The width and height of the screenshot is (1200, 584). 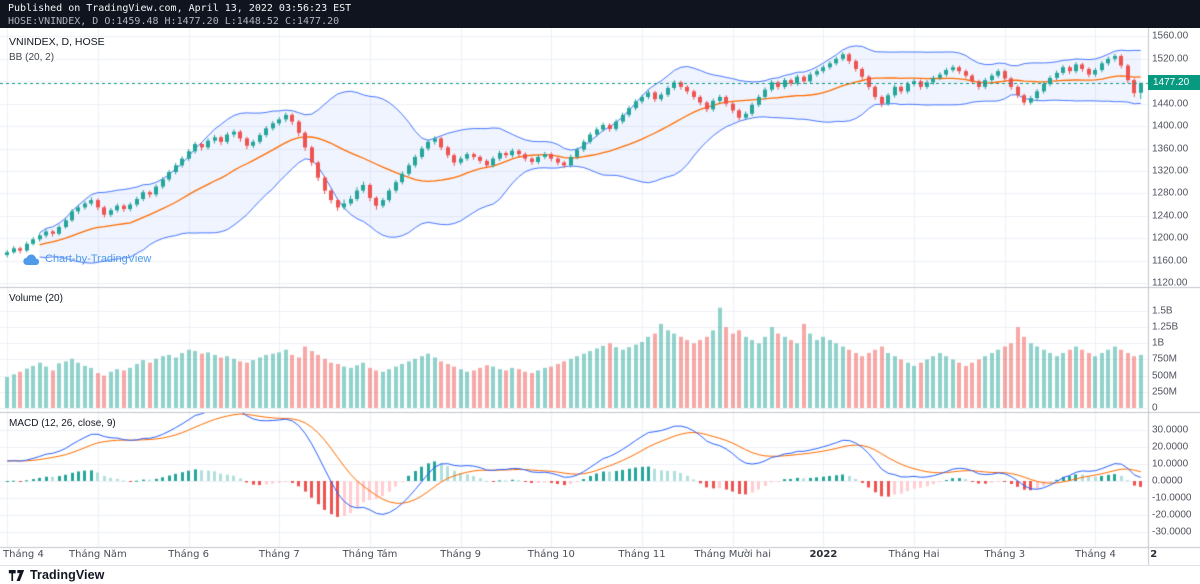 I want to click on price-tick-label: 1440.00, so click(x=1170, y=104).